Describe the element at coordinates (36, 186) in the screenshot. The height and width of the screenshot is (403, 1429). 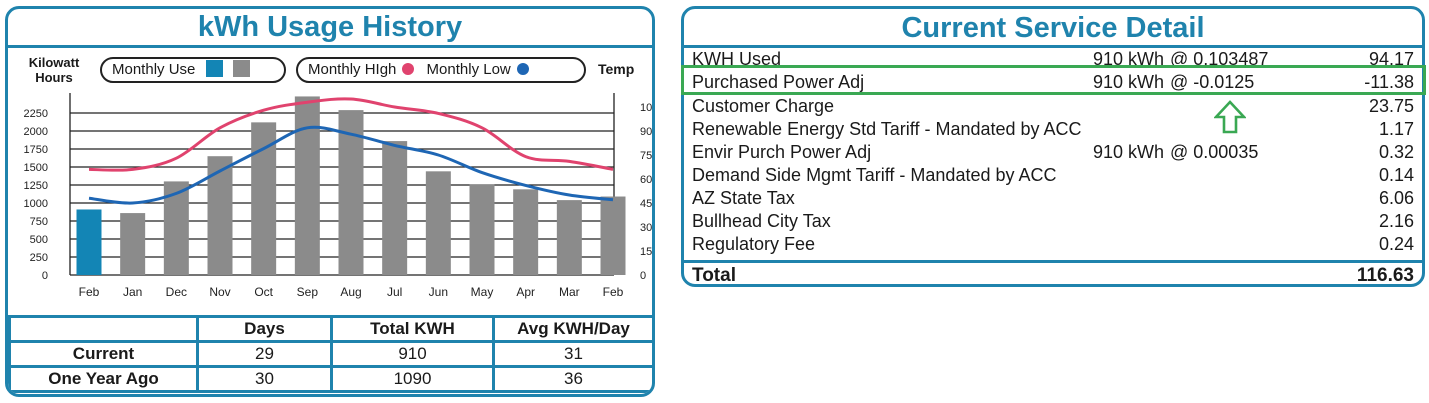
I see `y-tick-label: 1250` at that location.